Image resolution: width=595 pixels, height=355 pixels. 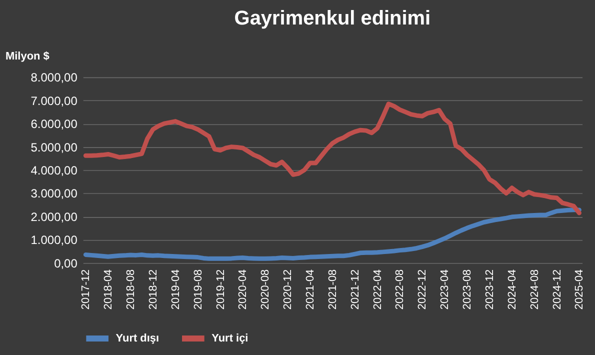 I want to click on x-tick-label: 2022-04, so click(x=378, y=289).